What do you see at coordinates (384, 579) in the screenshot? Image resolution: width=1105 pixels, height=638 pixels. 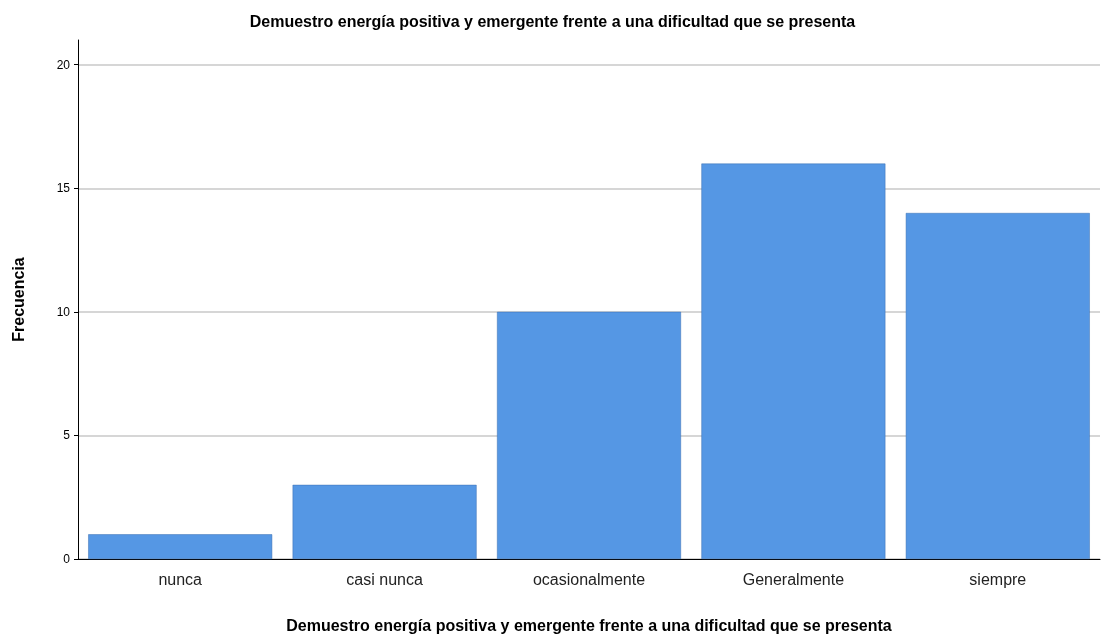 I see `x-tick-label: casi nunca` at bounding box center [384, 579].